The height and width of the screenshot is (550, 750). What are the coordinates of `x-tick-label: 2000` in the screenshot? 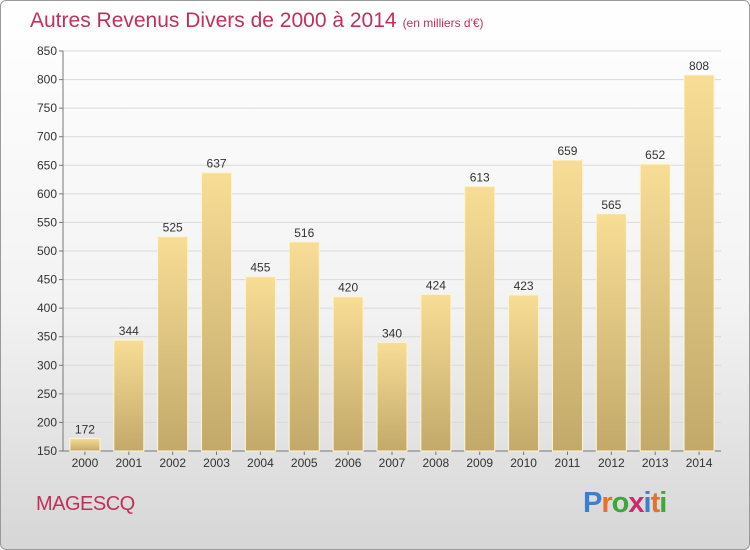 It's located at (85, 463).